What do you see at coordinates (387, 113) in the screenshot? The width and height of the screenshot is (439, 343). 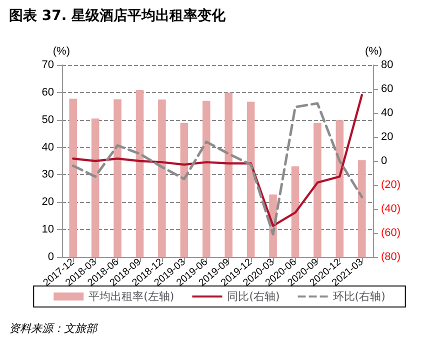 I see `y2-tick-label: 40` at bounding box center [387, 113].